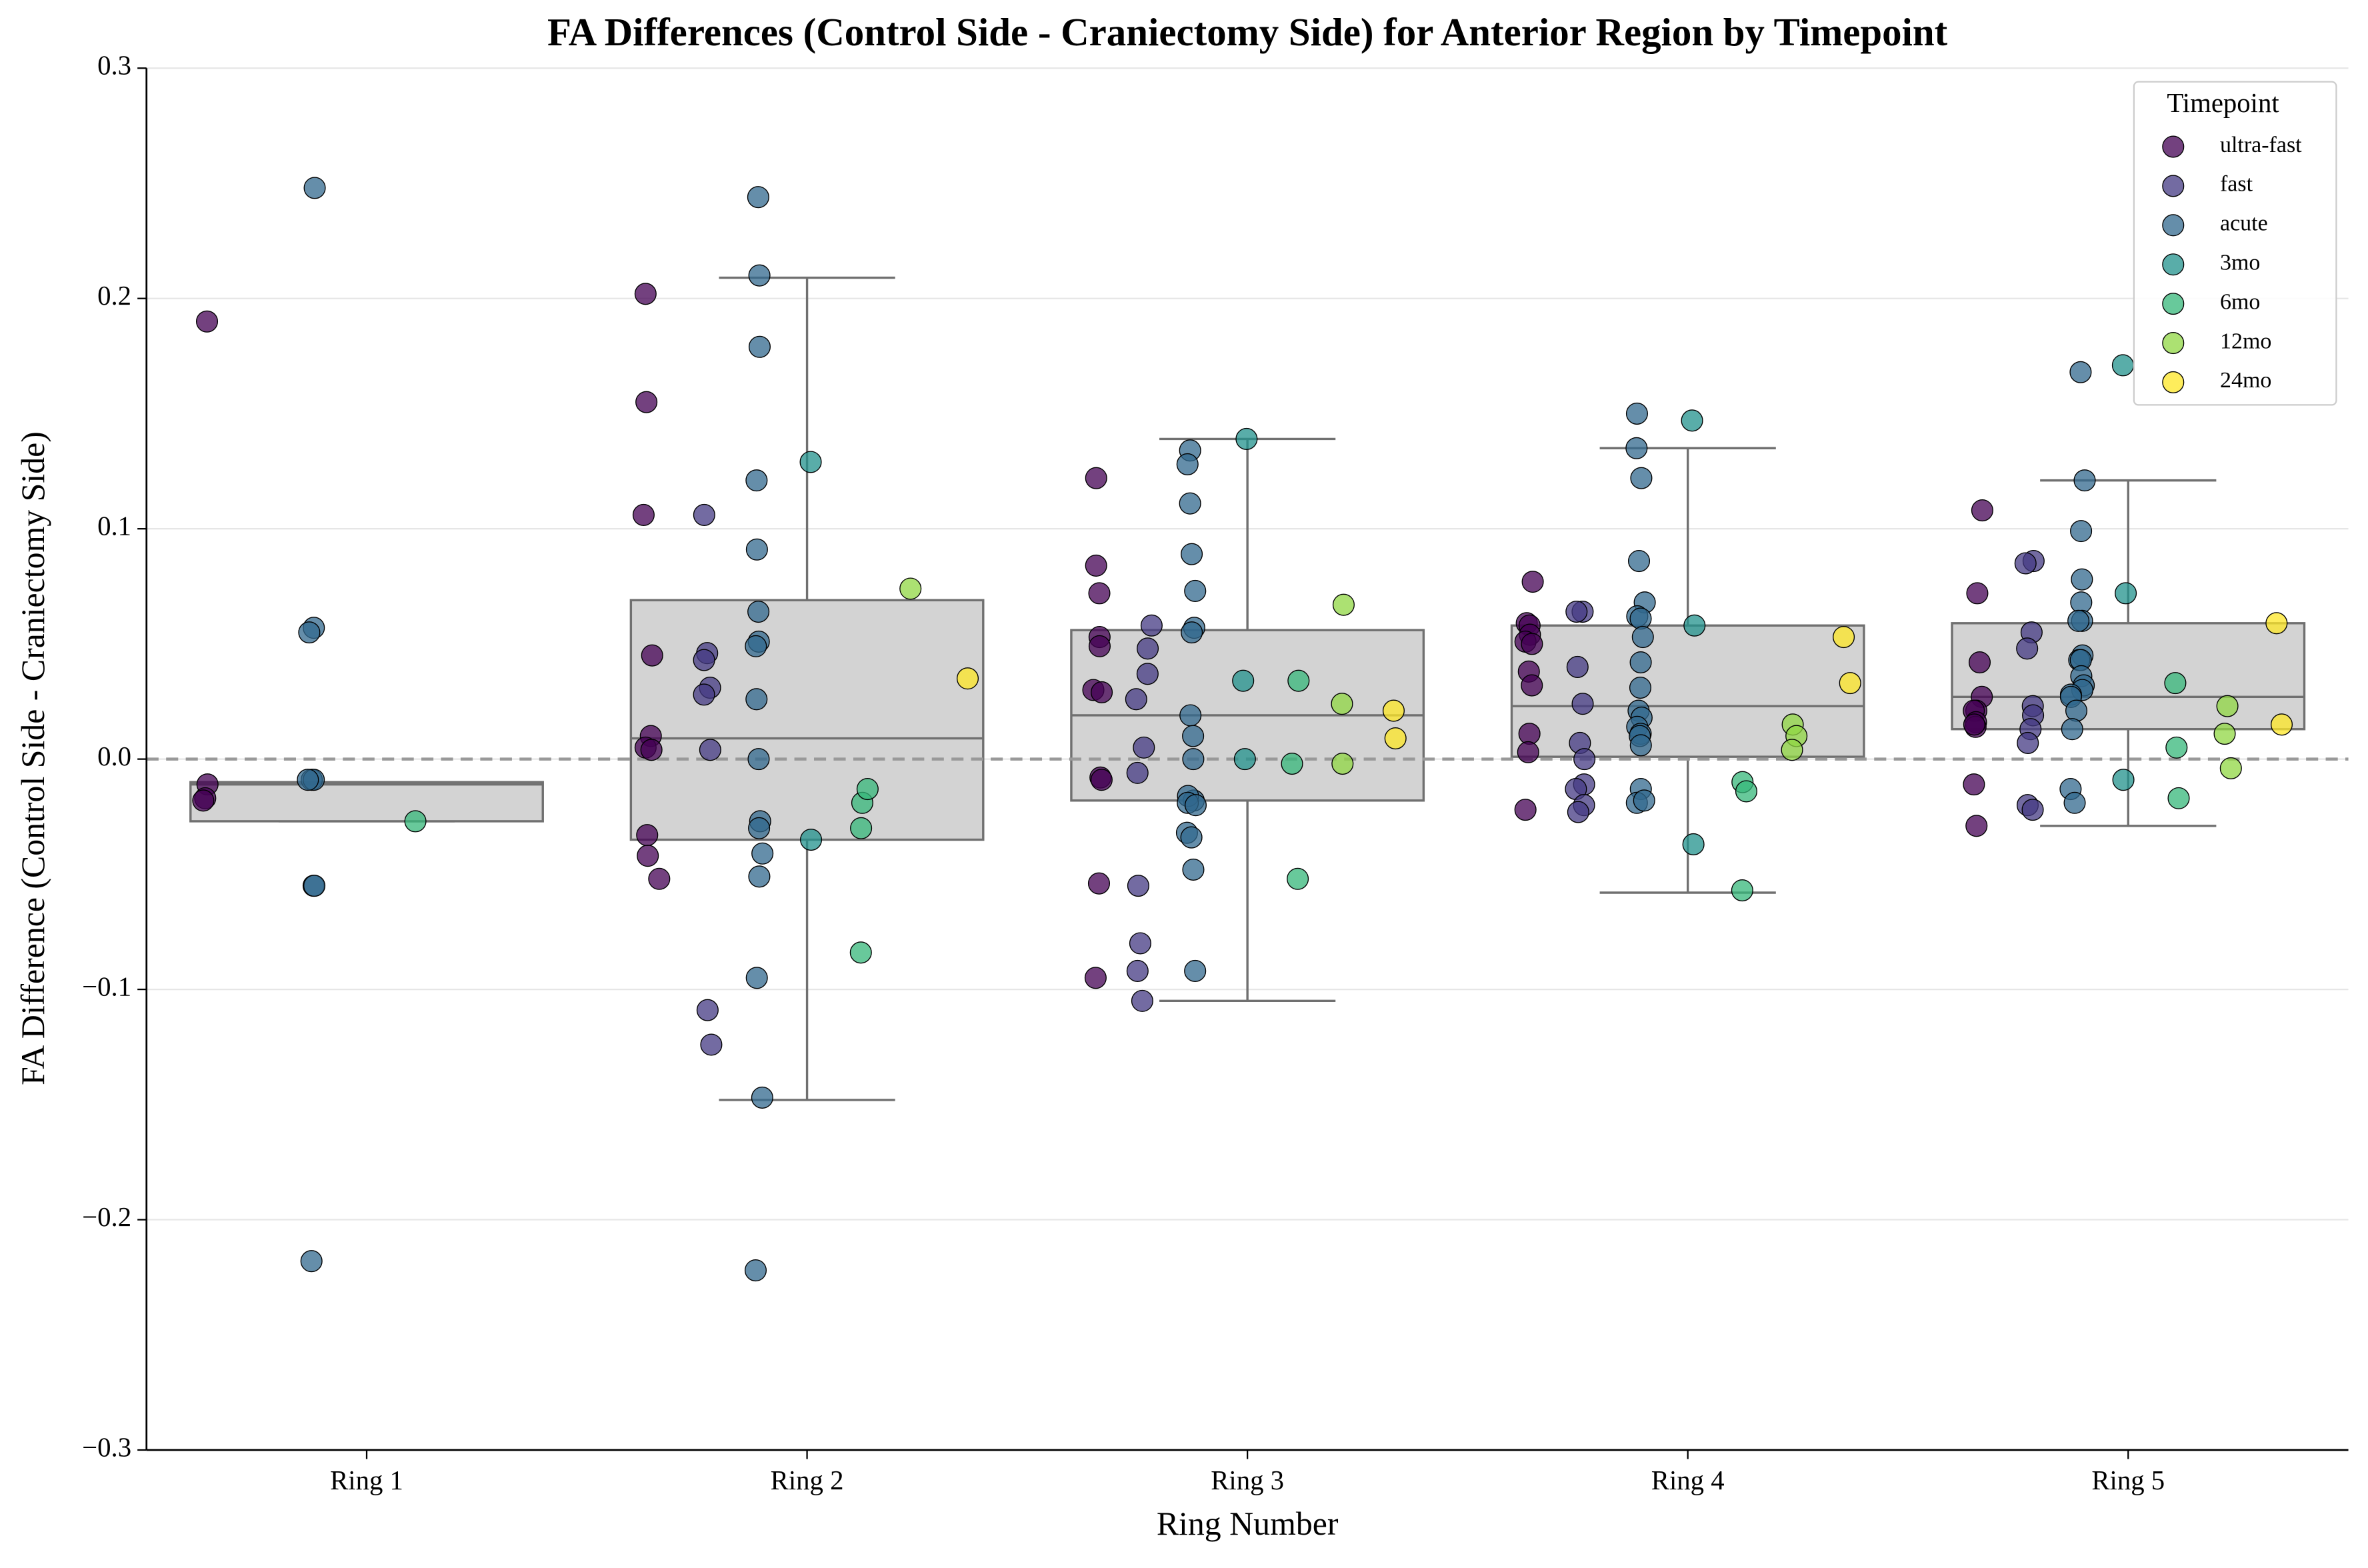  I want to click on x-axis-label: Ring Number, so click(1248, 1523).